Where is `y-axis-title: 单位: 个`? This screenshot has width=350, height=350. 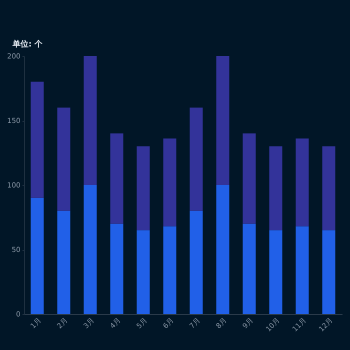
y-axis-title: 单位: 个 is located at coordinates (28, 44).